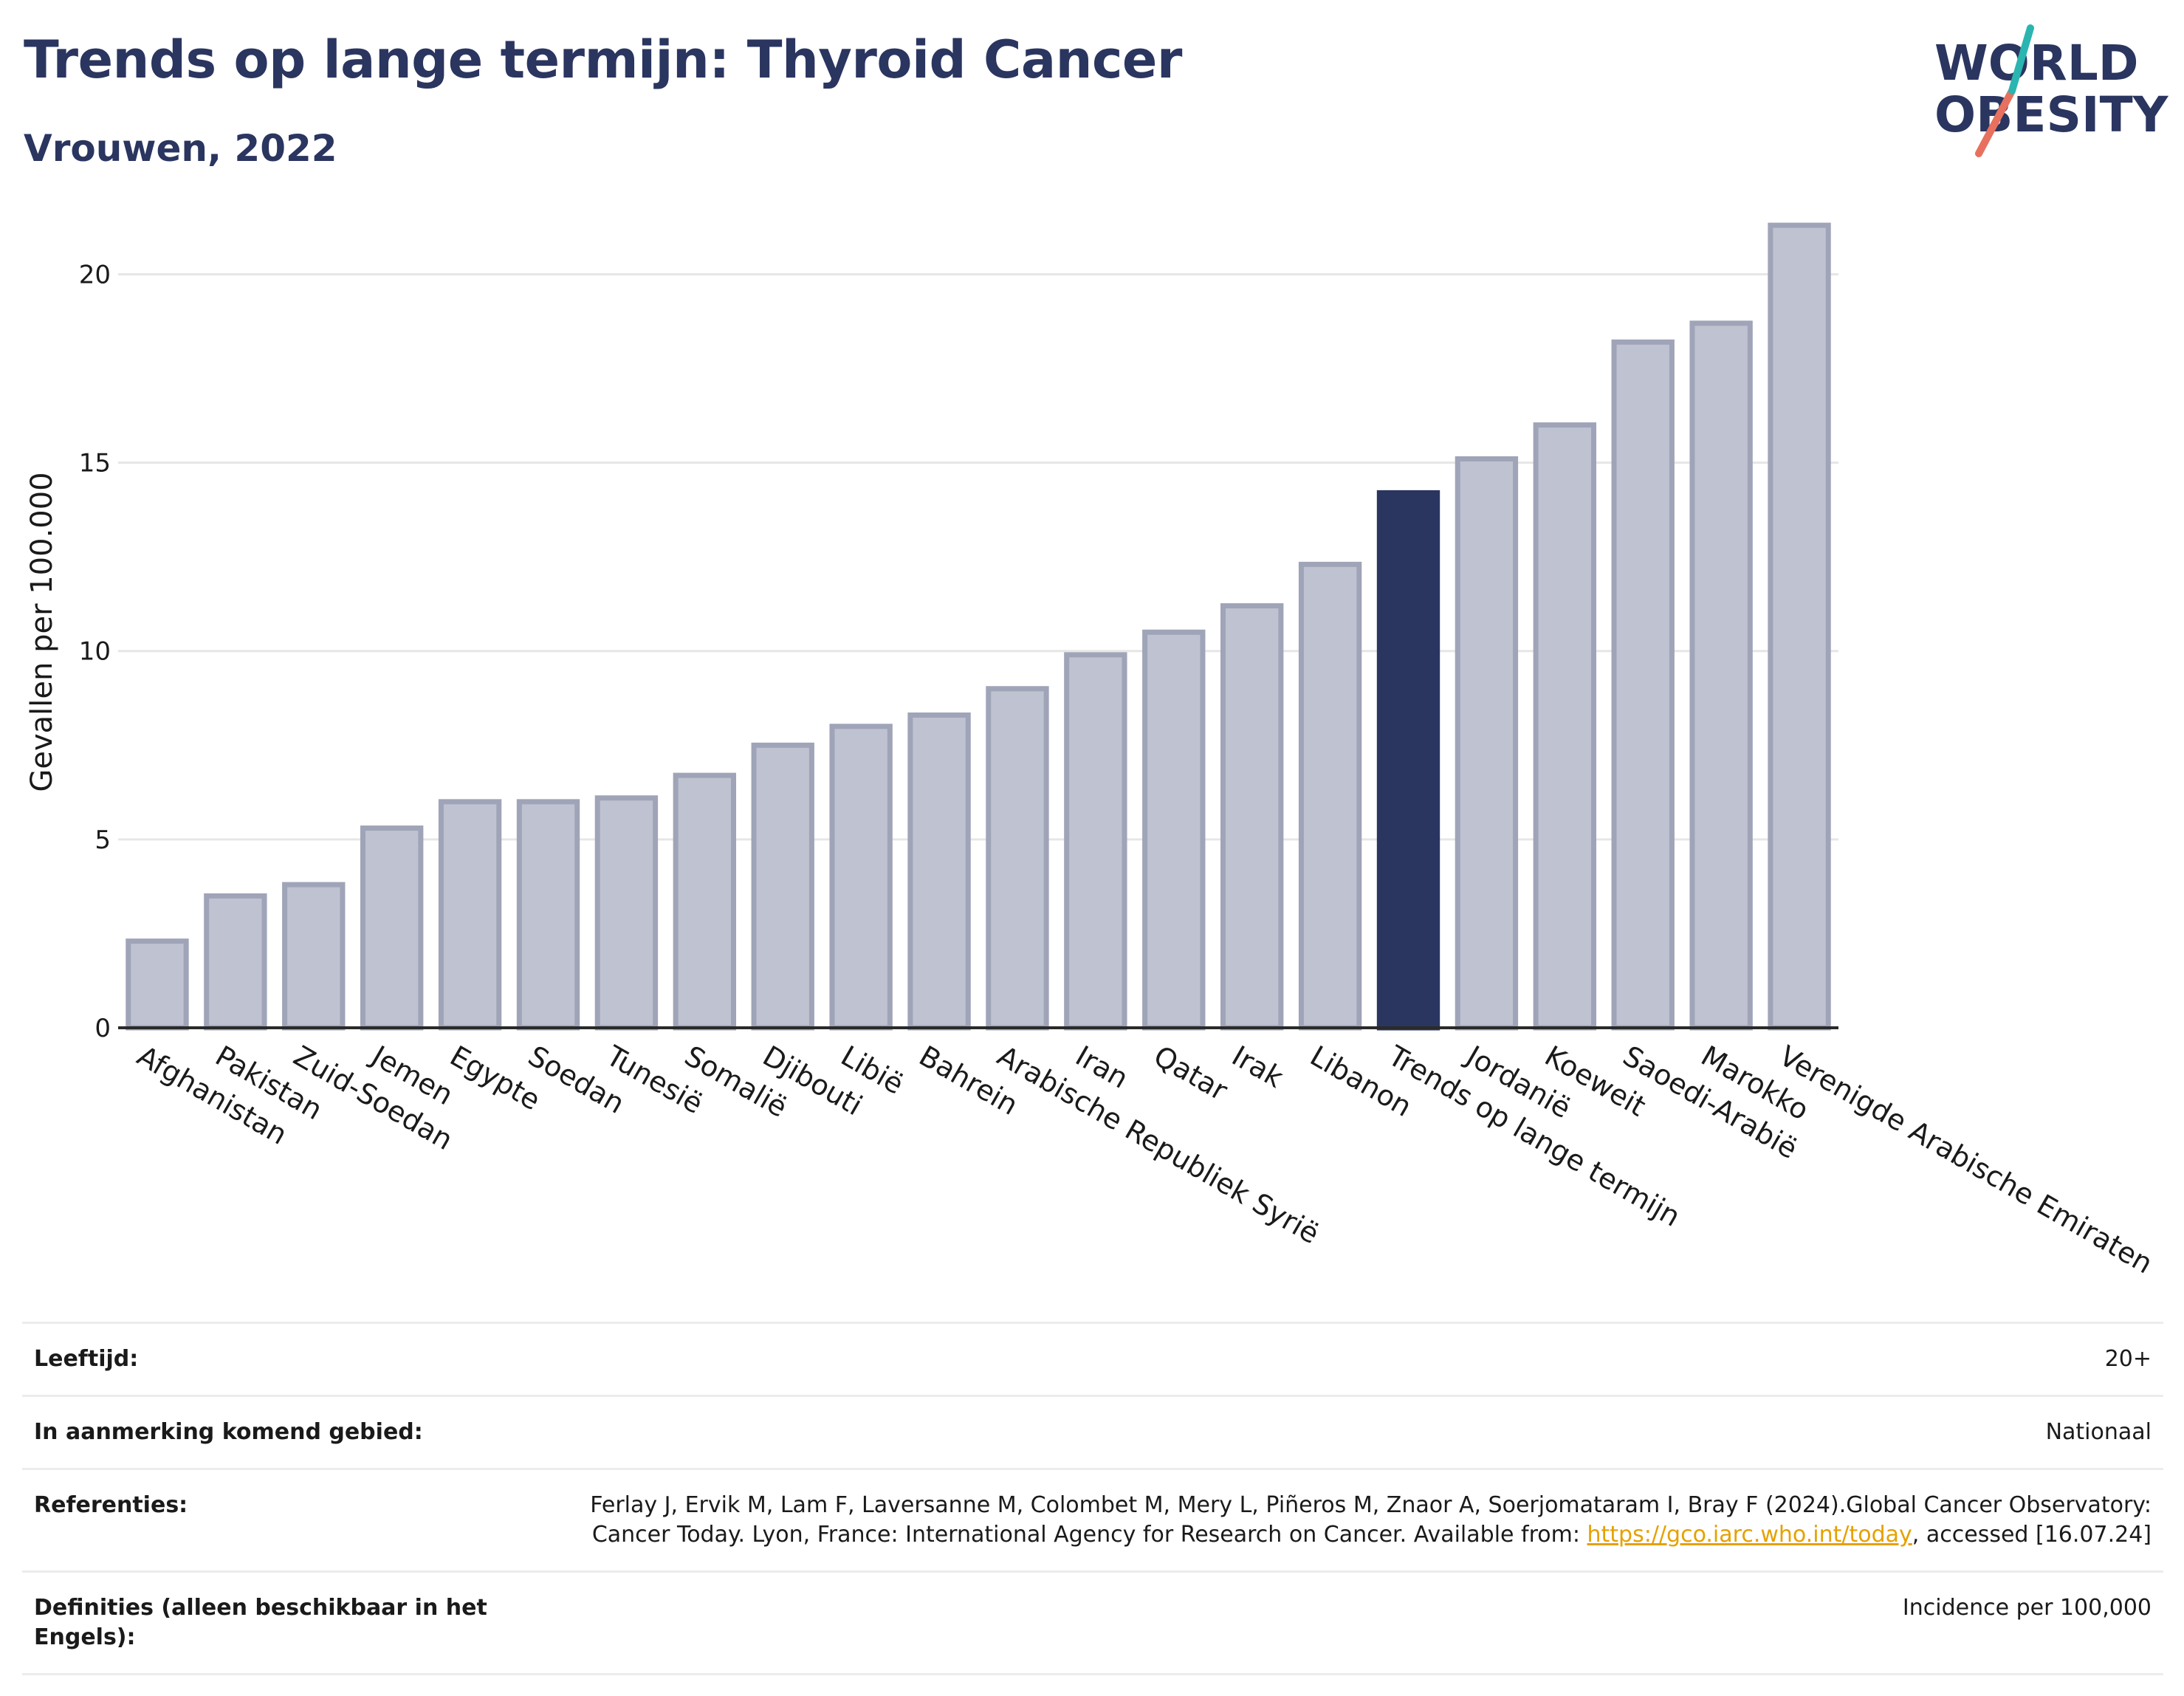 The width and height of the screenshot is (2184, 1696). Describe the element at coordinates (229, 1432) in the screenshot. I see `area-label: In aanmerking komend gebied:` at that location.